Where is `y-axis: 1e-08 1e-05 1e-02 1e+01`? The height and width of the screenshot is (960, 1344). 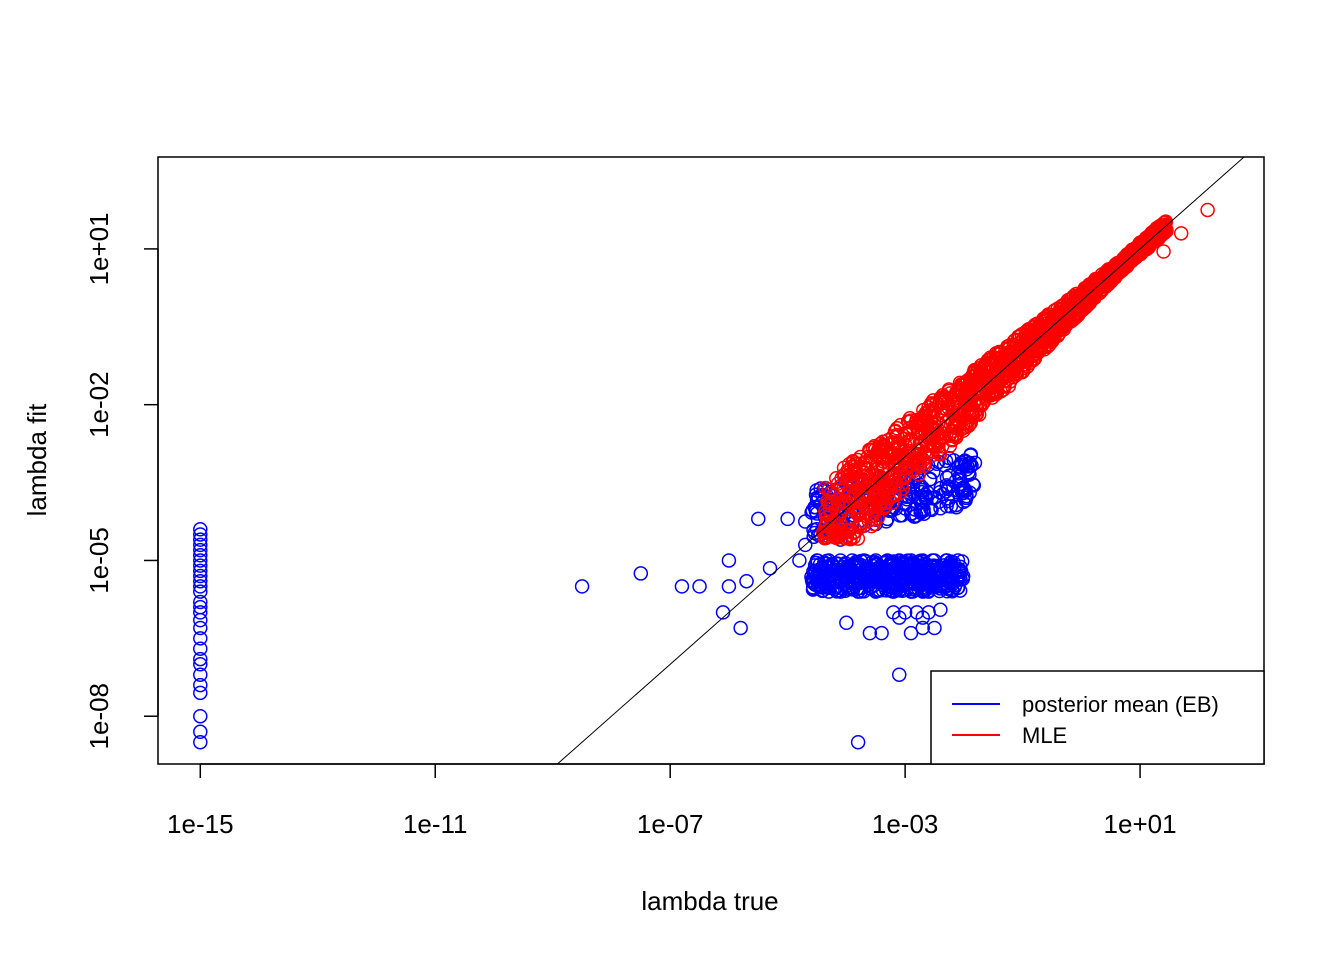 y-axis: 1e-08 1e-05 1e-02 1e+01 is located at coordinates (121, 480).